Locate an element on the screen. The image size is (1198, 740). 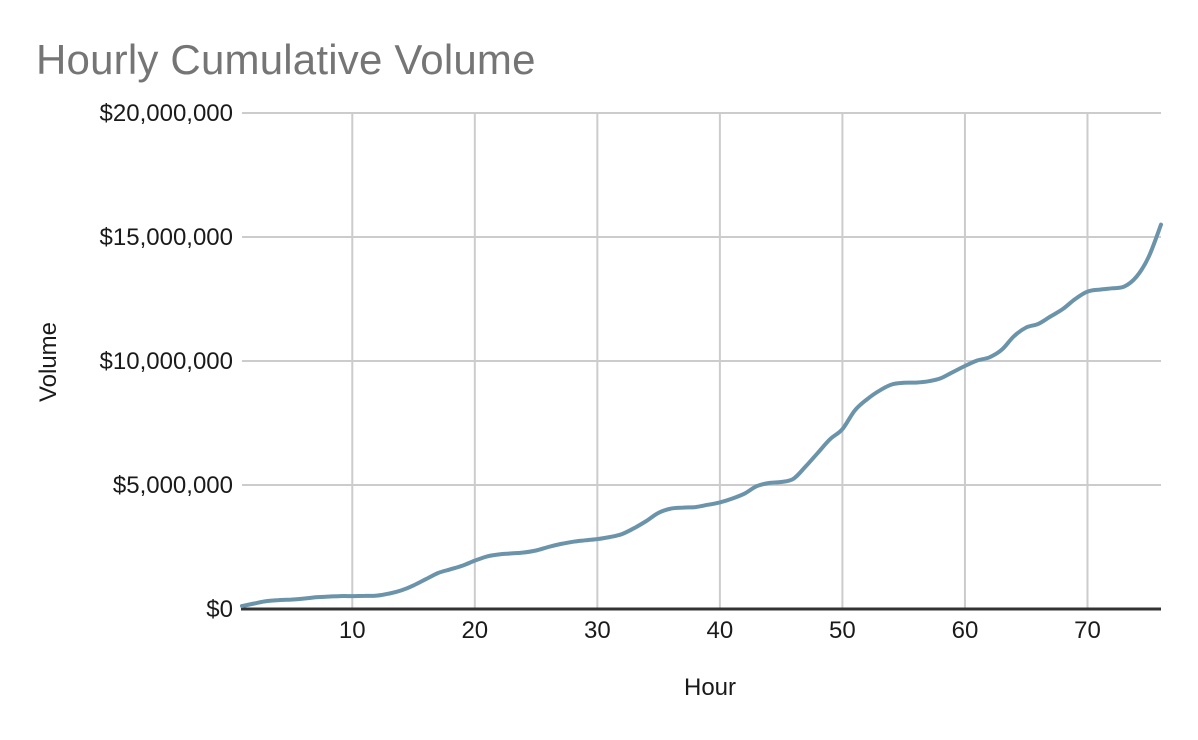
x-tick-label: 20 is located at coordinates (474, 630).